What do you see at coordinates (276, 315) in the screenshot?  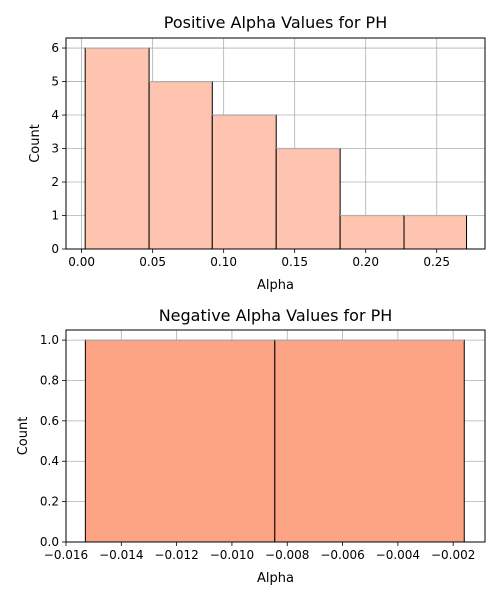 I see `chart-title: Negative Alpha Values for PH` at bounding box center [276, 315].